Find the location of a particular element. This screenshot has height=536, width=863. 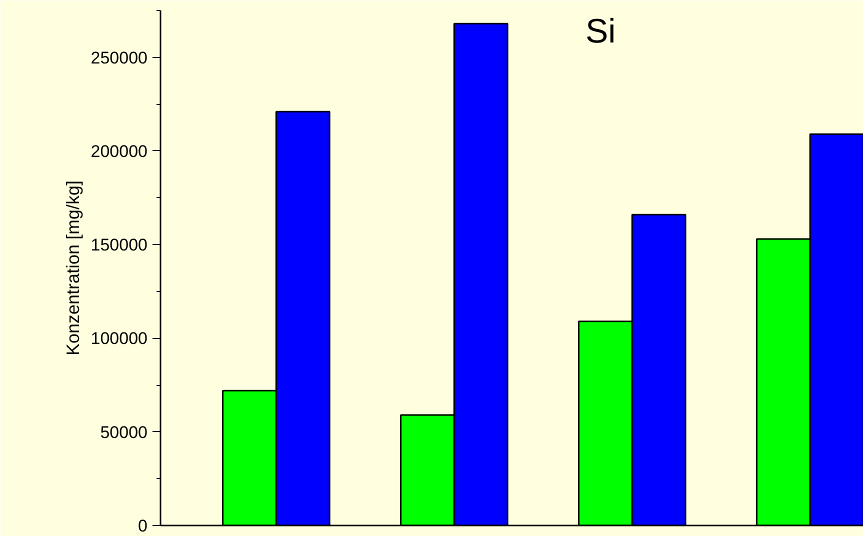

y-tick-label: 200000 is located at coordinates (119, 151).